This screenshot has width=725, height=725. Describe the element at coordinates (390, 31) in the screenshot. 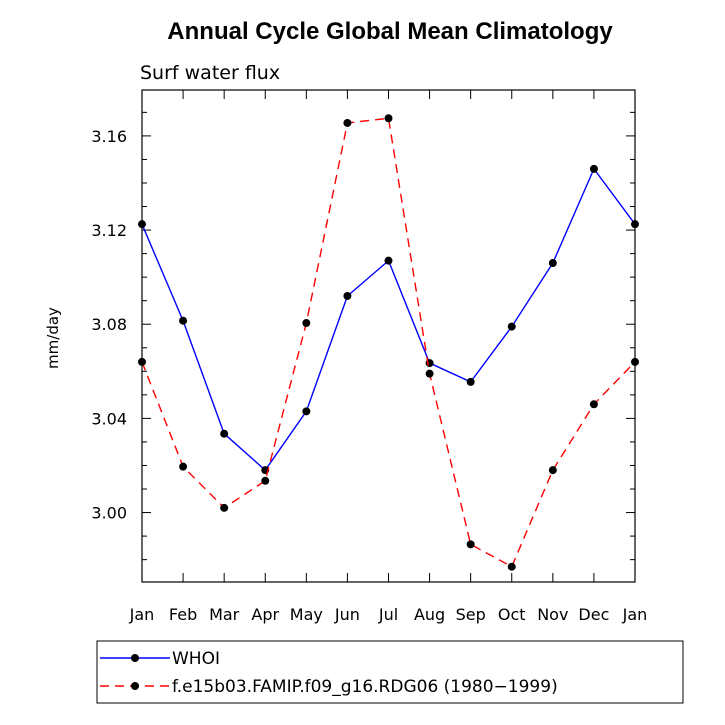

I see `chart-title: Annual Cycle Global Mean Climatology` at that location.